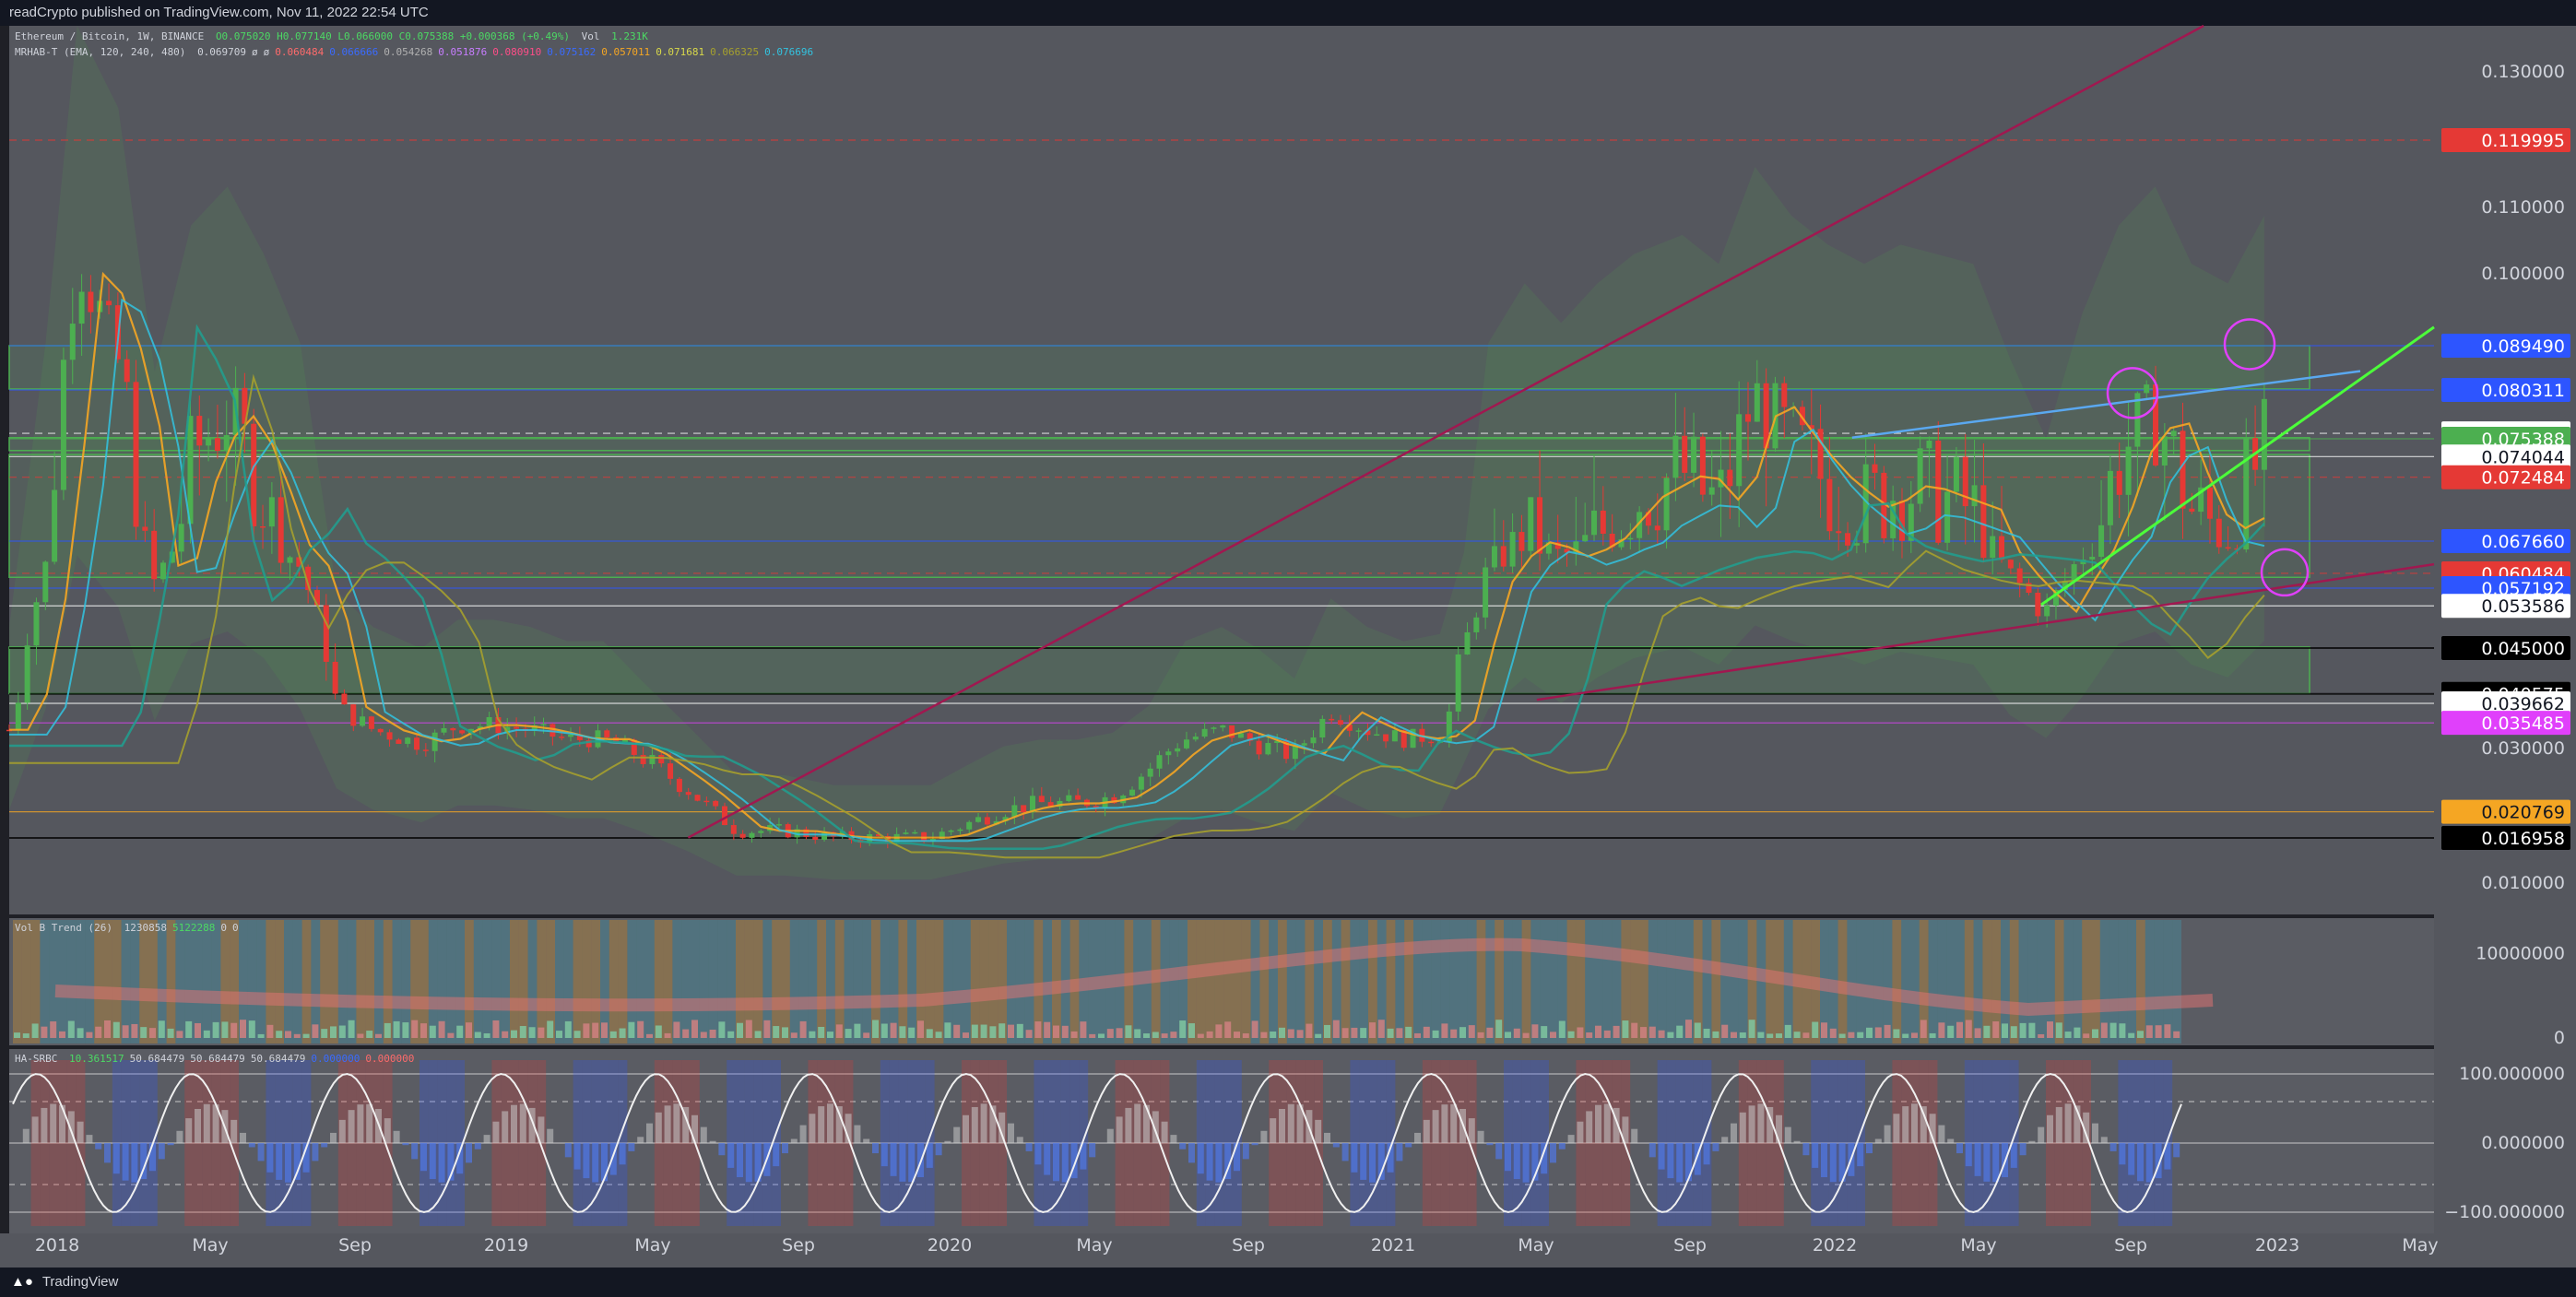  What do you see at coordinates (1159, 516) in the screenshot?
I see `middle-zone` at bounding box center [1159, 516].